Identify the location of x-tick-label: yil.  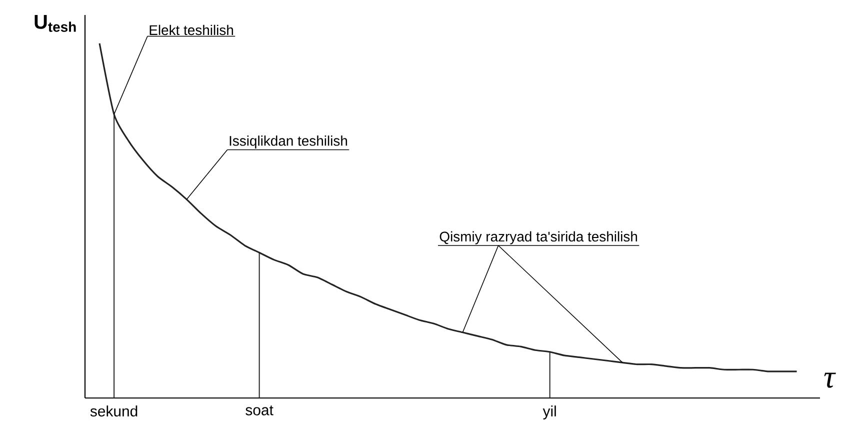
(549, 413).